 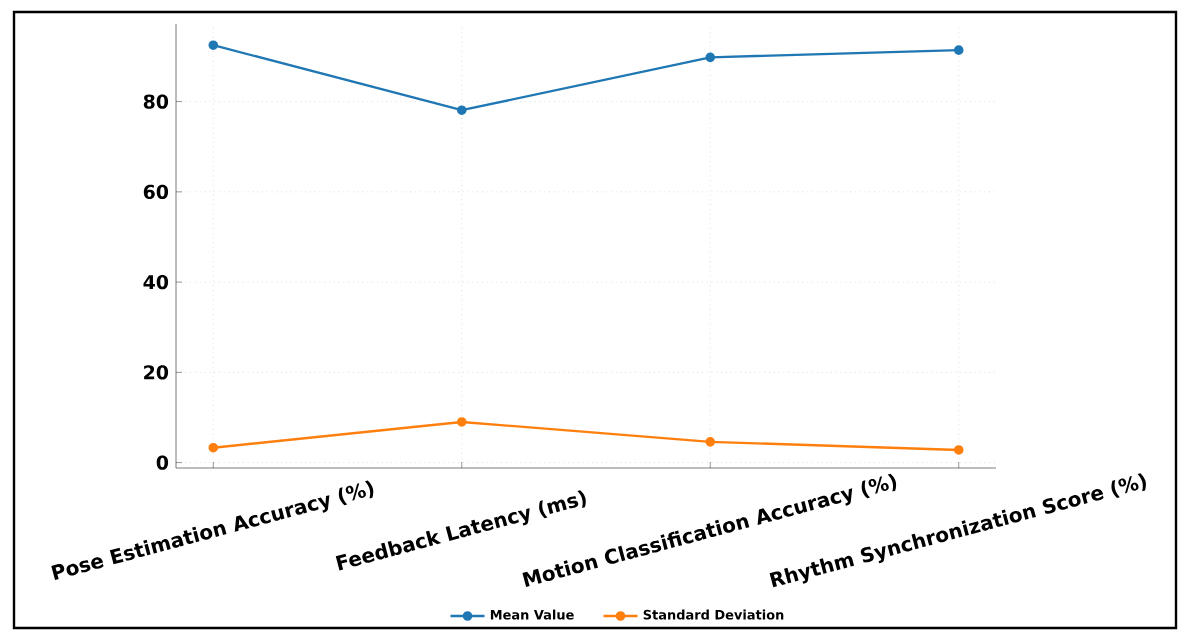 I want to click on y-tick-label: 80, so click(x=156, y=101).